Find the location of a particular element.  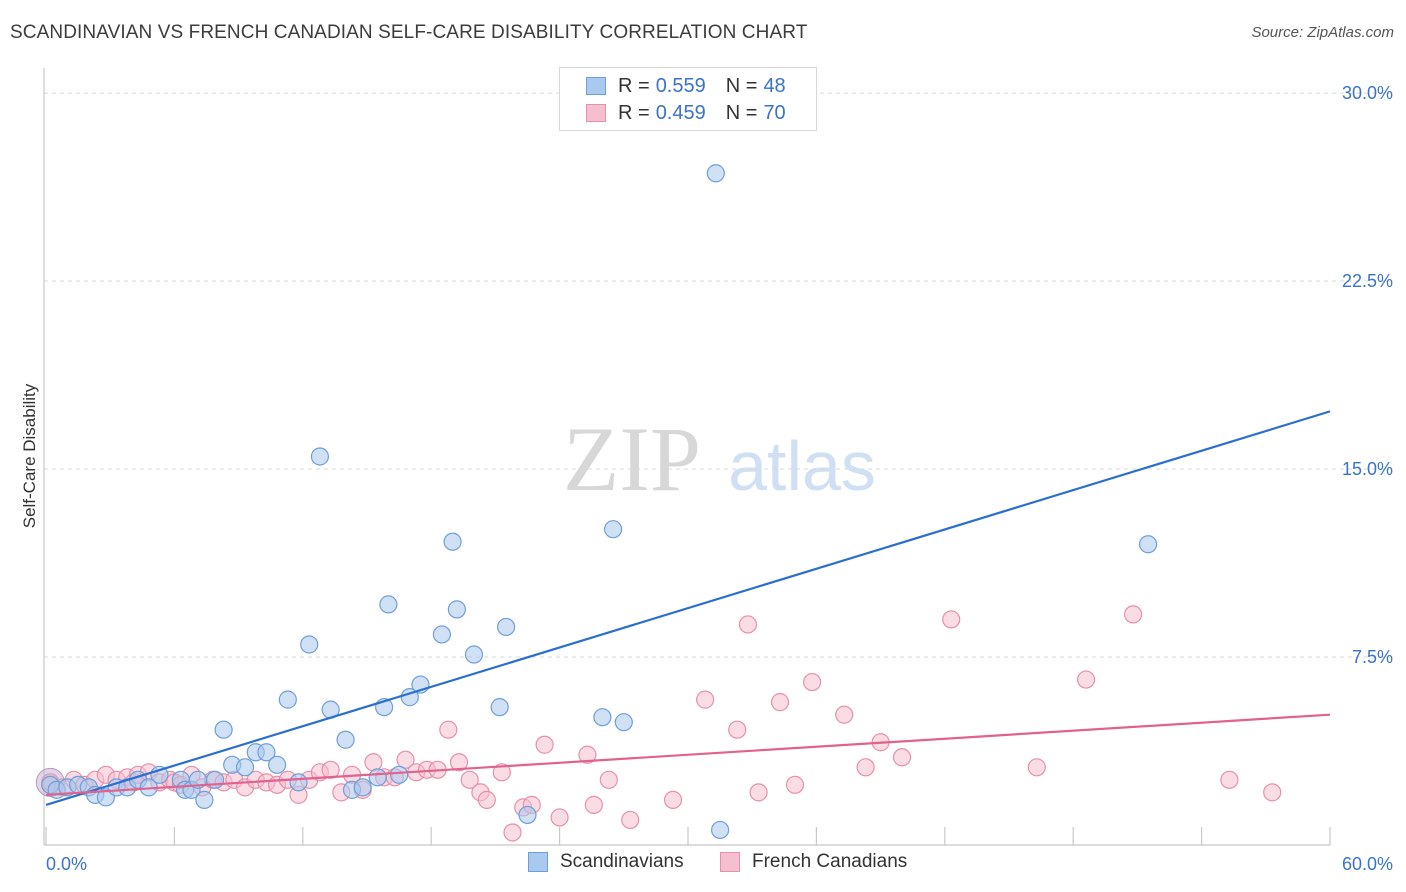

french-canadians-trendline is located at coordinates (688, 754).